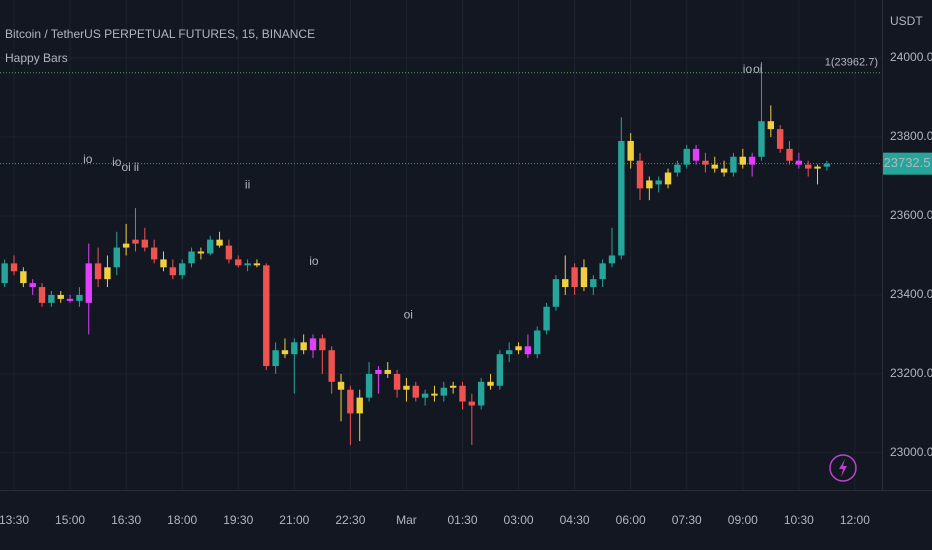  Describe the element at coordinates (687, 520) in the screenshot. I see `x-tick-label: 07:30` at that location.